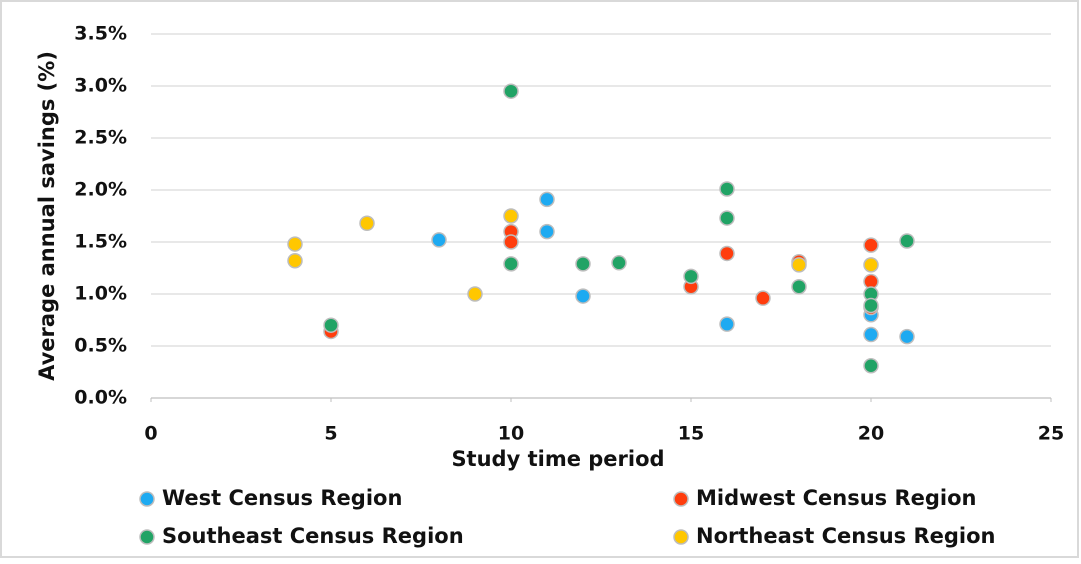 The height and width of the screenshot is (564, 1081). What do you see at coordinates (1051, 434) in the screenshot?
I see `x-tick-label: 25` at bounding box center [1051, 434].